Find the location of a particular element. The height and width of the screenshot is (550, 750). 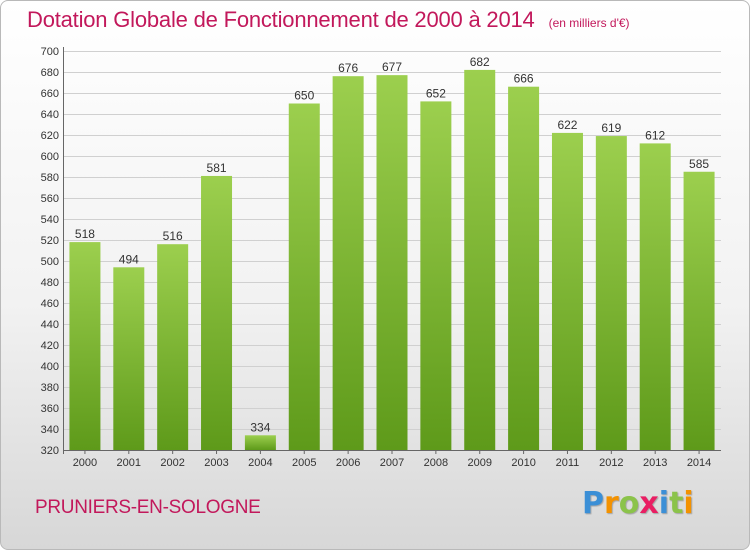

x-tick-label: 2005 is located at coordinates (304, 463).